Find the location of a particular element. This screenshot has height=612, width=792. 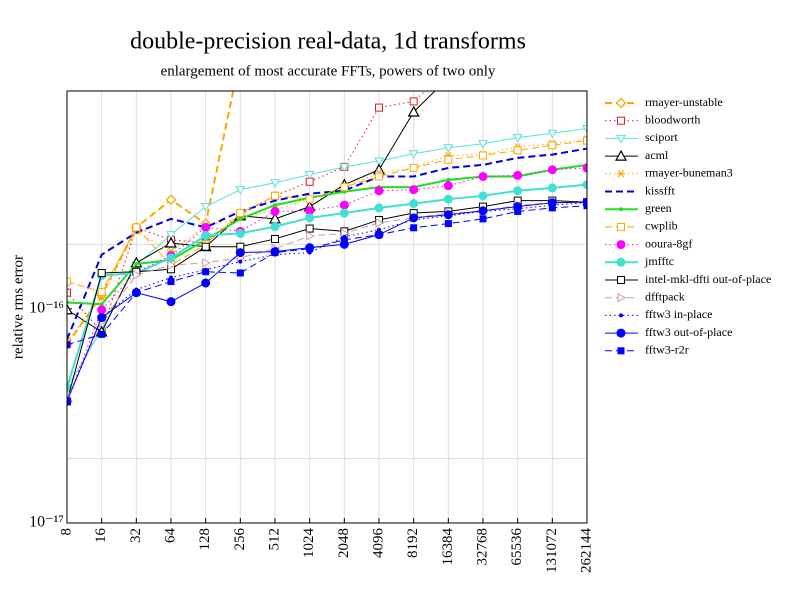

x-tick-label: 8 is located at coordinates (66, 532).